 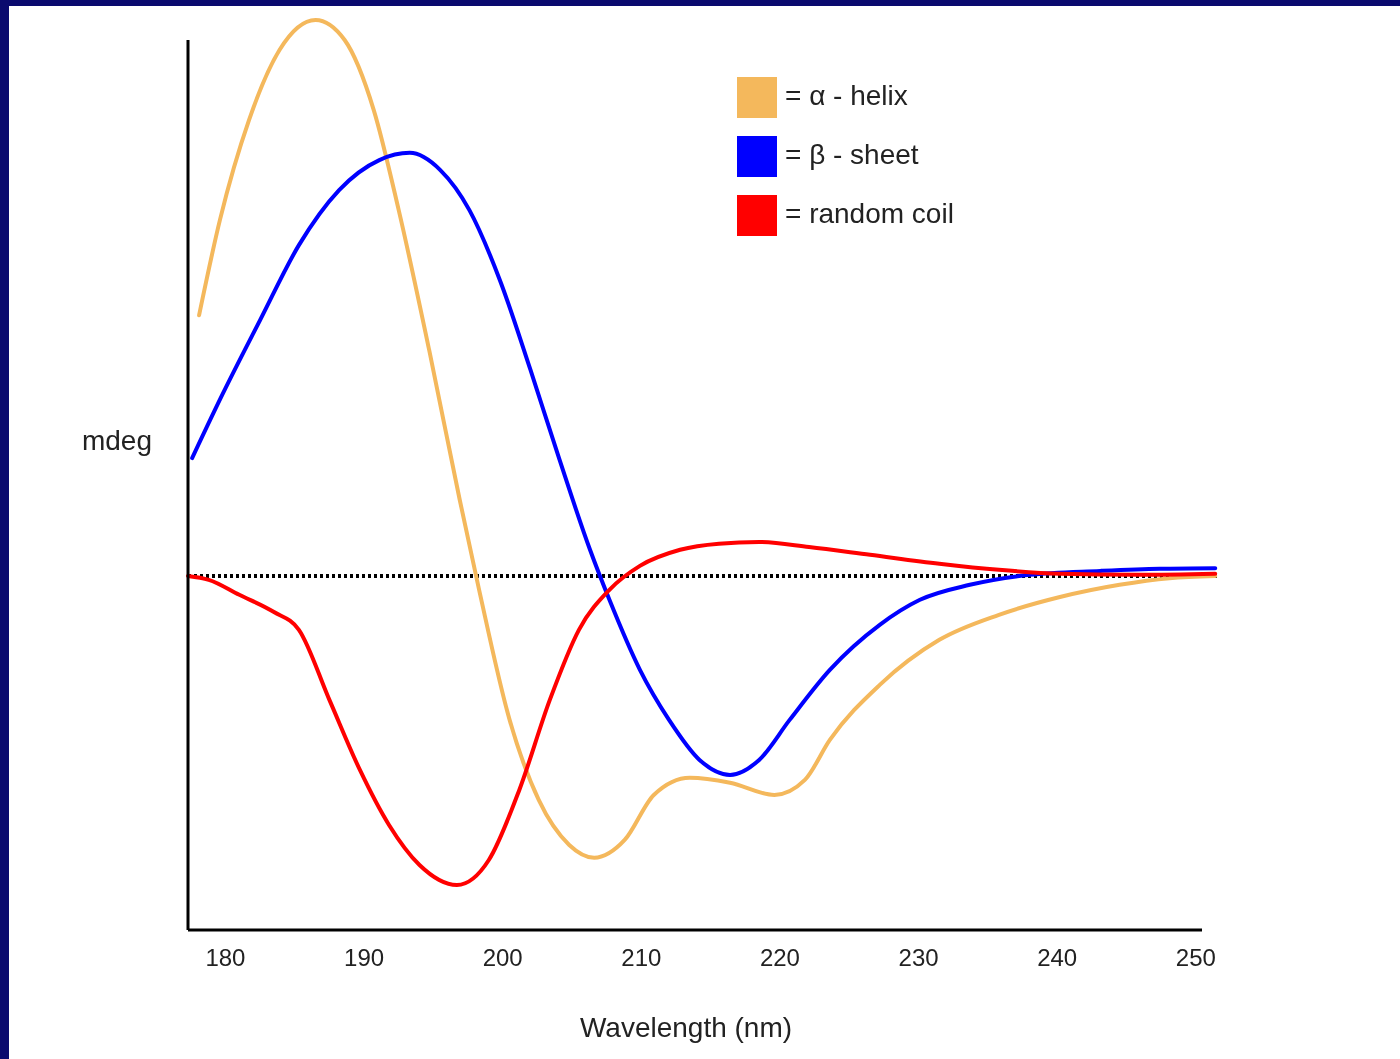 I want to click on x-tick-label: 210, so click(x=641, y=957).